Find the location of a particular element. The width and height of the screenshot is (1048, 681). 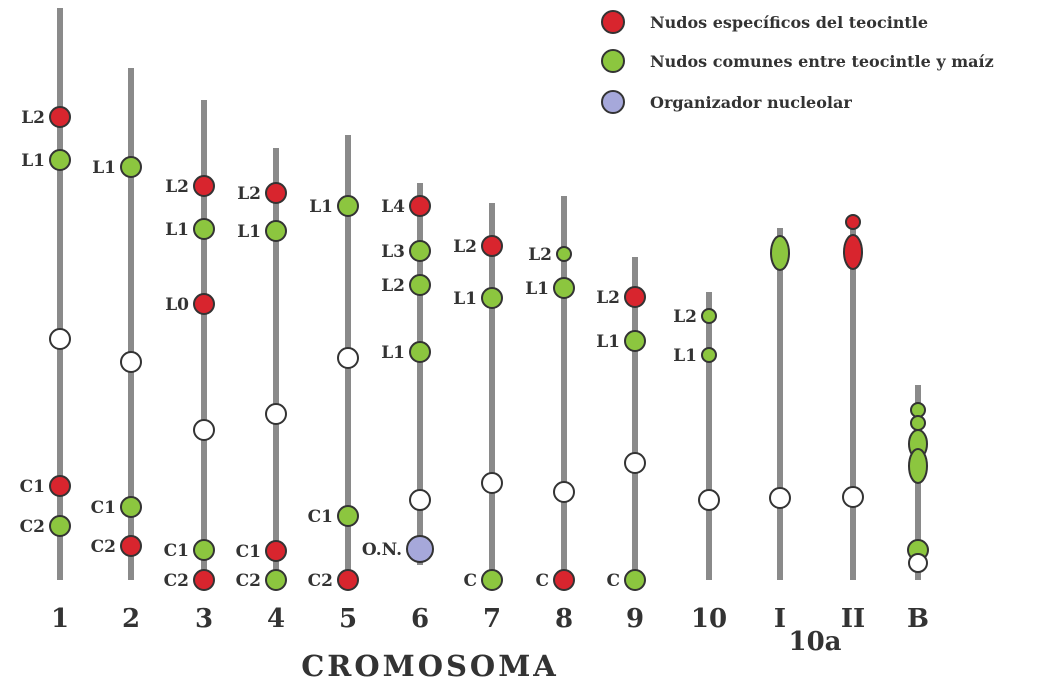

chromosome-6: L4 L3 L2 L1 O.N. 6 is located at coordinates (398, 408).